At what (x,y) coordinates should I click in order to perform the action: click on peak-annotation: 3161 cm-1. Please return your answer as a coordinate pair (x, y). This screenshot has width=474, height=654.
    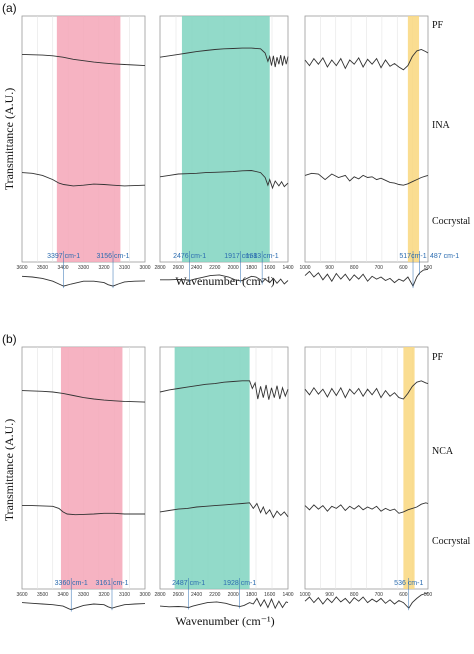
    Looking at the image, I should click on (111, 583).